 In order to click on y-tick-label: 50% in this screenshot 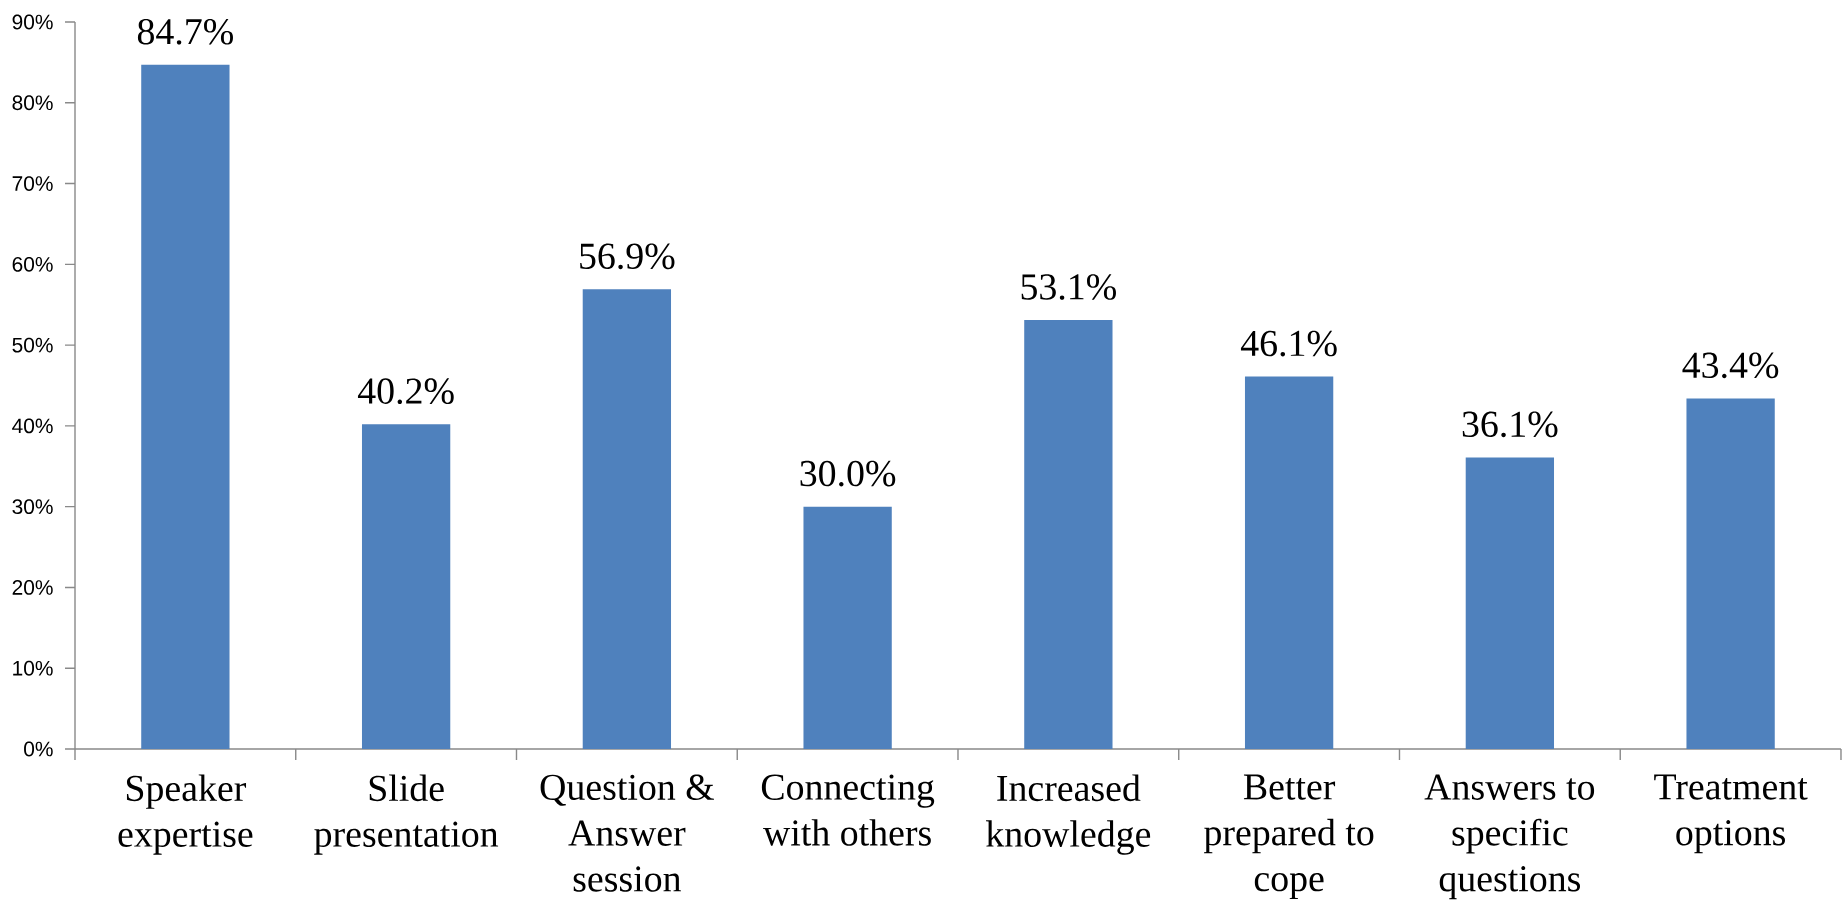, I will do `click(32, 345)`.